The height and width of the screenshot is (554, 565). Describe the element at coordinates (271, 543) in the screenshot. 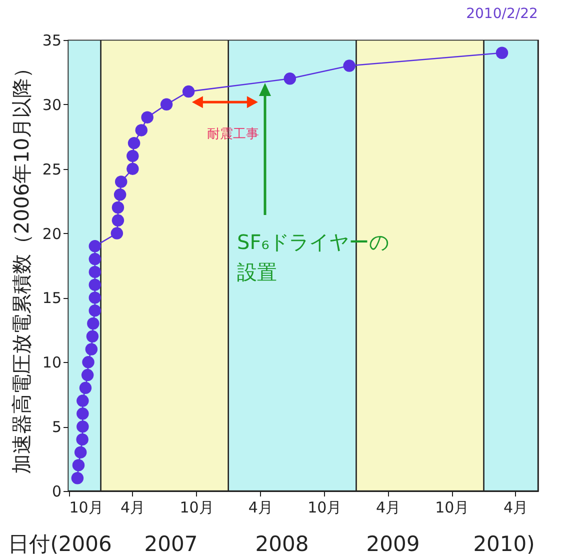

I see `text: 日付(2006 2007 2008 2009 2010)` at that location.